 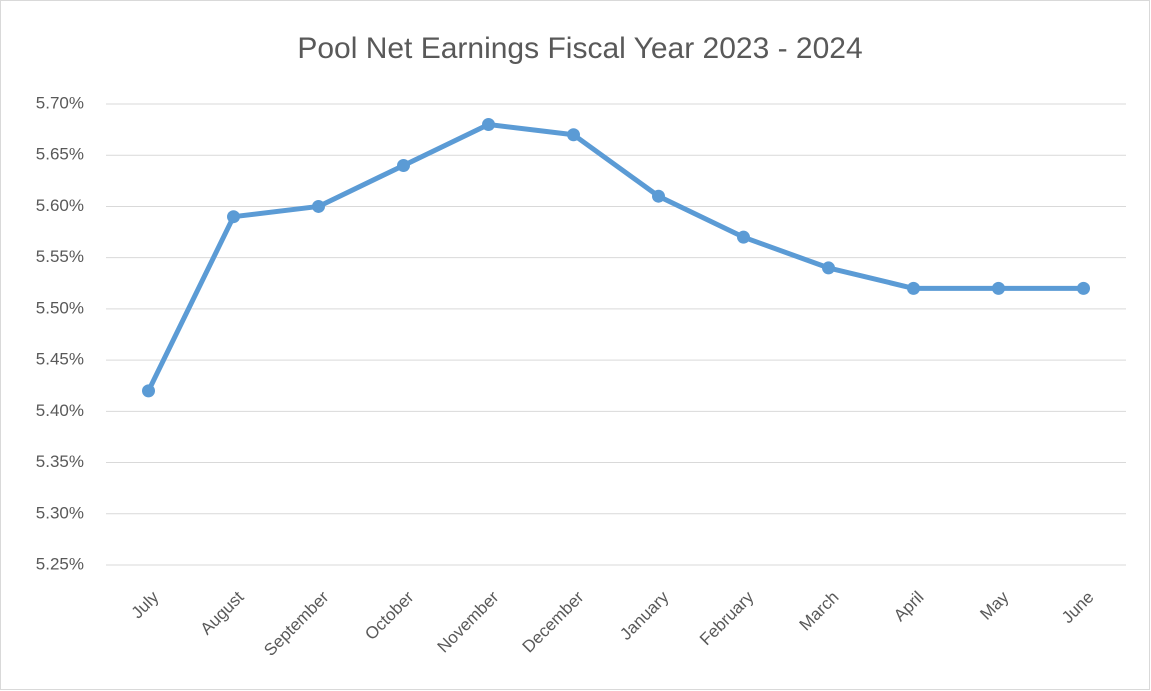 I want to click on y-tick-label: 5.50%, so click(x=60, y=307).